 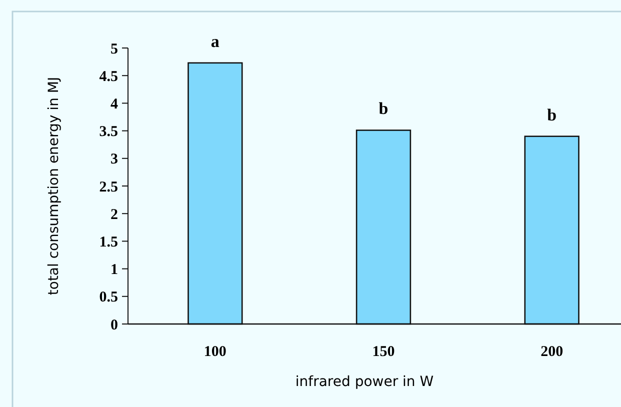 What do you see at coordinates (215, 352) in the screenshot?
I see `x-tick-label: 100` at bounding box center [215, 352].